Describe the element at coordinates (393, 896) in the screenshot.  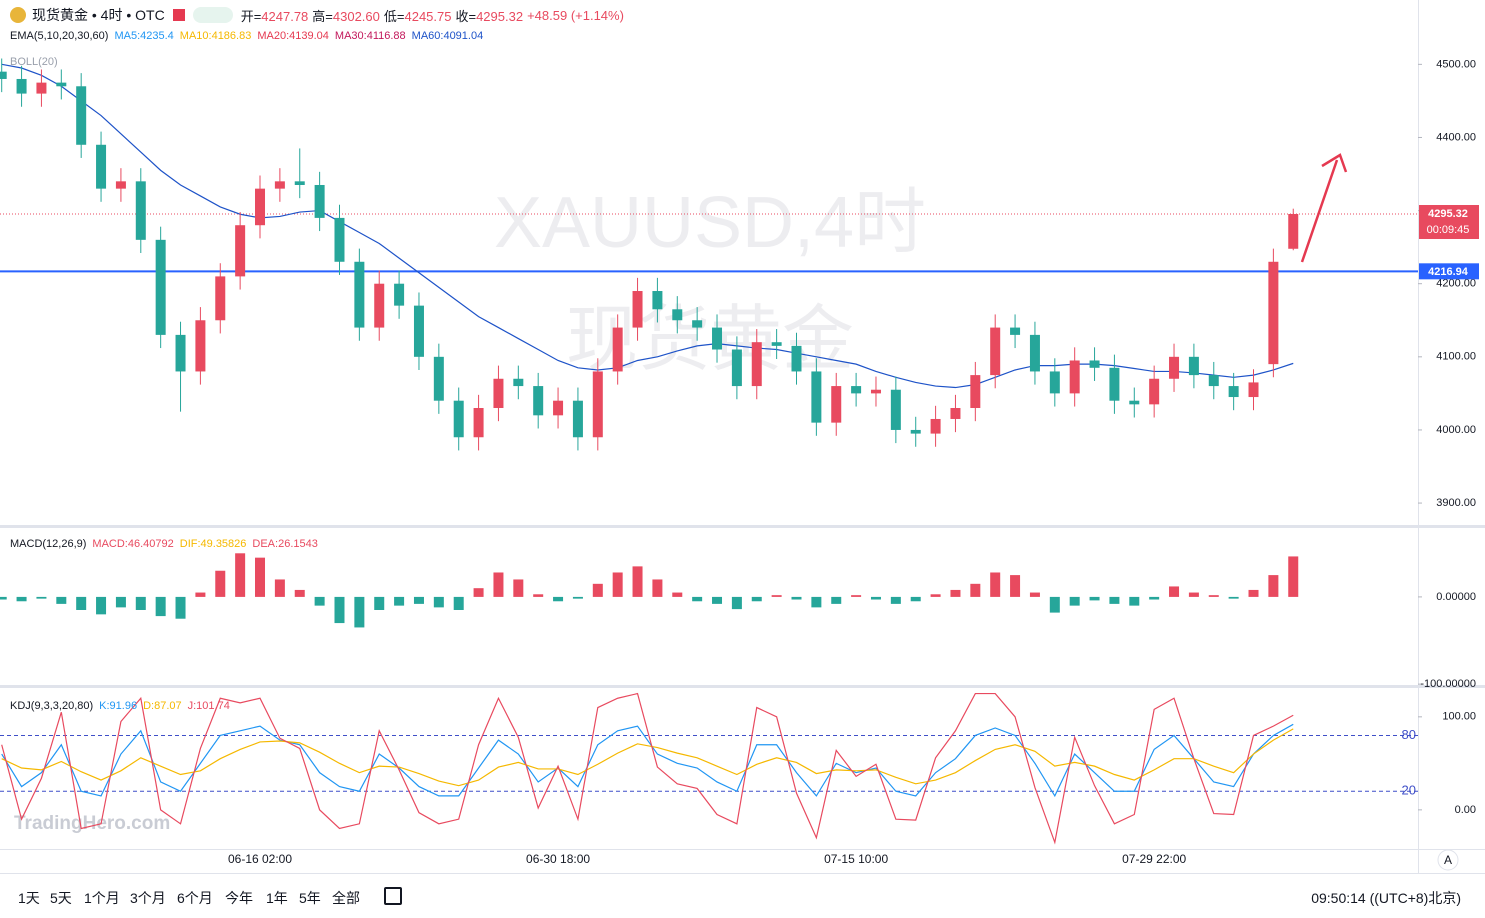
I see `date-range-icon` at that location.